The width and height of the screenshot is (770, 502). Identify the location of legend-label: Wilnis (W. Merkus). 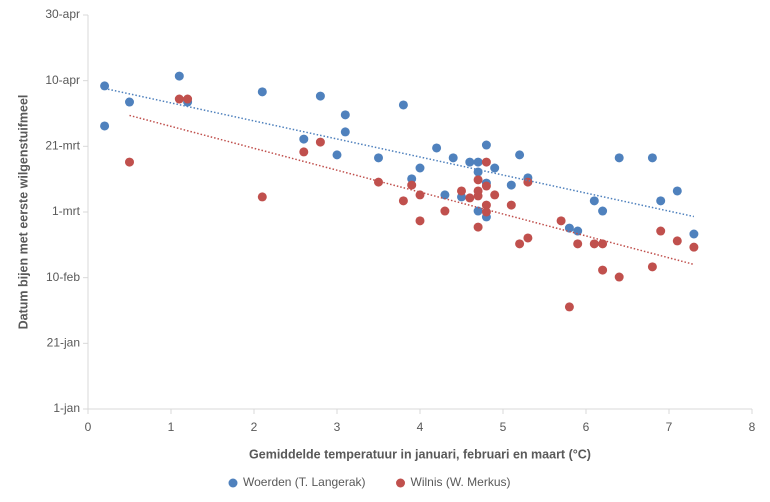
(461, 482).